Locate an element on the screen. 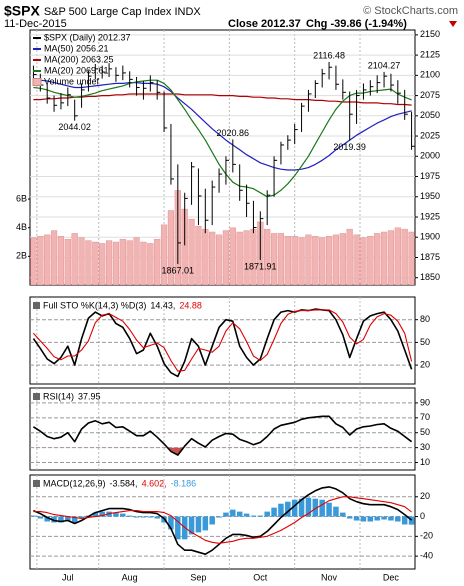 The width and height of the screenshot is (464, 586). panel-value: 37.95 is located at coordinates (89, 396).